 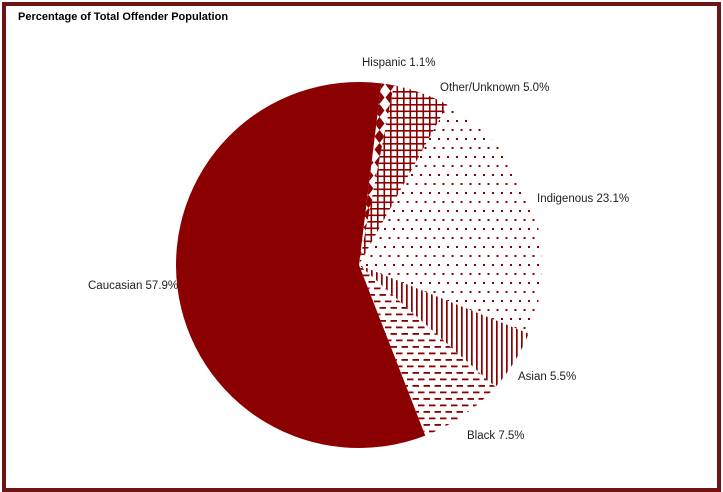 I want to click on chart-title: Percentage of Total Offender Population, so click(x=123, y=17).